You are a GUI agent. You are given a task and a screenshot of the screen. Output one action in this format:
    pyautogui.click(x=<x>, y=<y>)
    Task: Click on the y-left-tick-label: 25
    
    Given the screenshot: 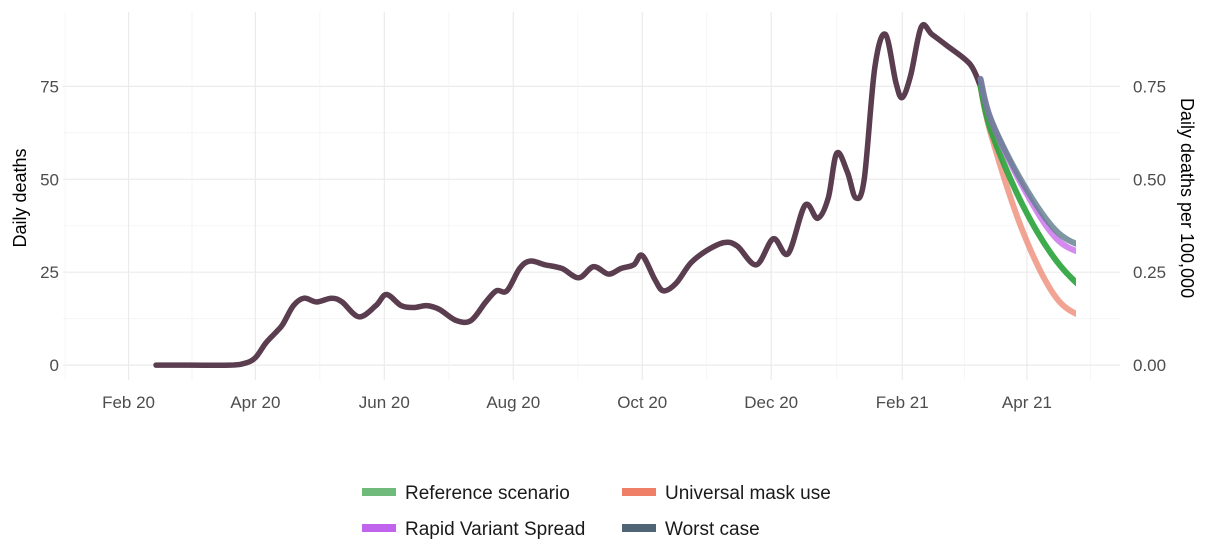 What is the action you would take?
    pyautogui.click(x=49, y=272)
    